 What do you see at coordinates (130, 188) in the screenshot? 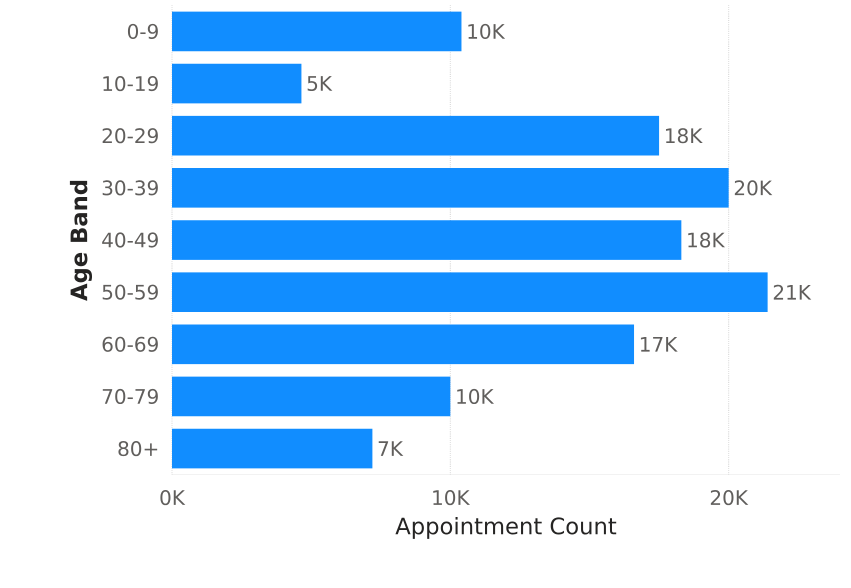
I see `y-tick-label: 30-39` at bounding box center [130, 188].